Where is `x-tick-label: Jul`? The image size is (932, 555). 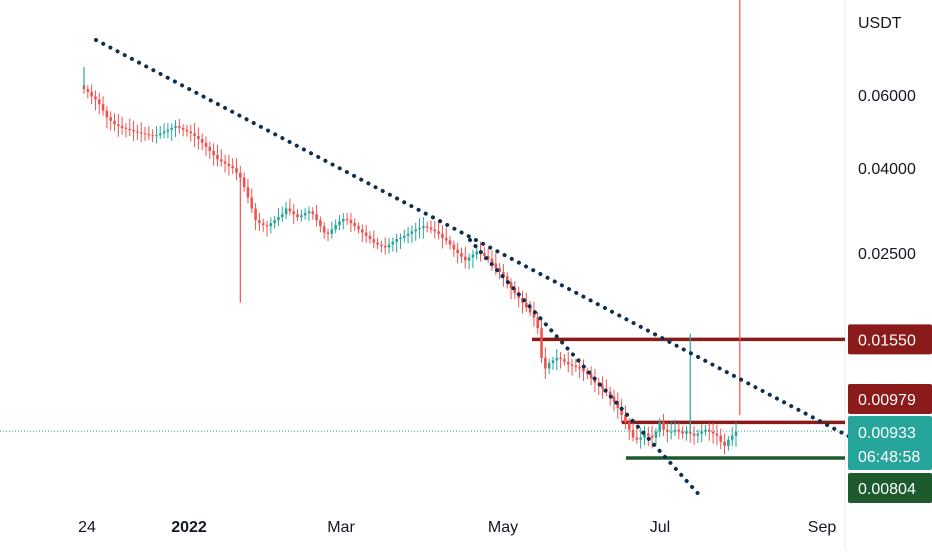 x-tick-label: Jul is located at coordinates (660, 527).